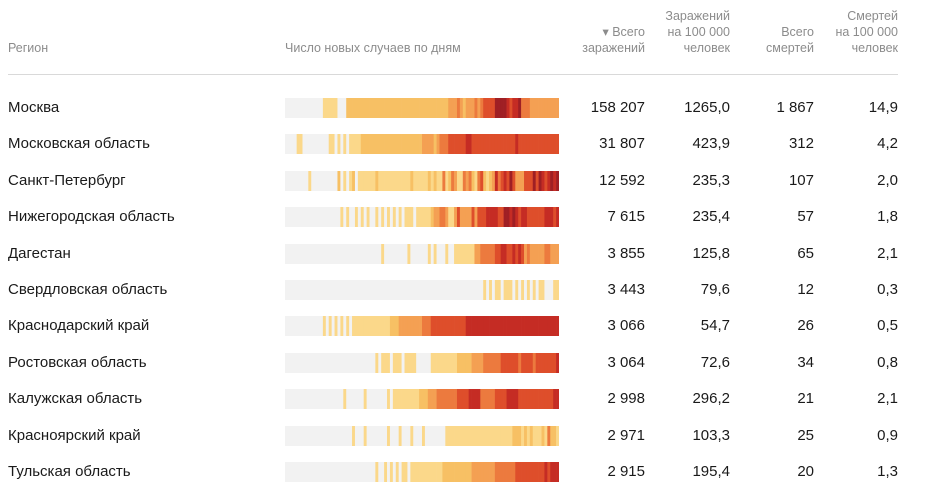 The image size is (938, 490). Describe the element at coordinates (469, 399) in the screenshot. I see `table-row: Калужская область 2 998 296,2 21 2,1` at that location.